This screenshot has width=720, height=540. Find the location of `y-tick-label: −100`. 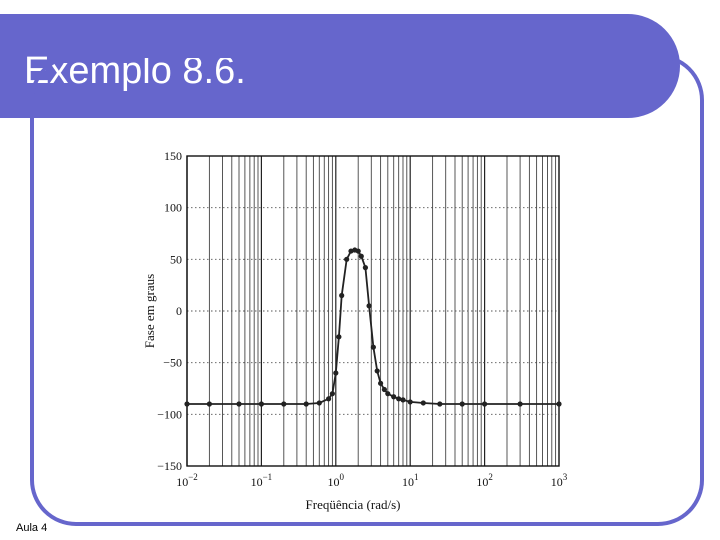

y-tick-label: −100 is located at coordinates (169, 414).